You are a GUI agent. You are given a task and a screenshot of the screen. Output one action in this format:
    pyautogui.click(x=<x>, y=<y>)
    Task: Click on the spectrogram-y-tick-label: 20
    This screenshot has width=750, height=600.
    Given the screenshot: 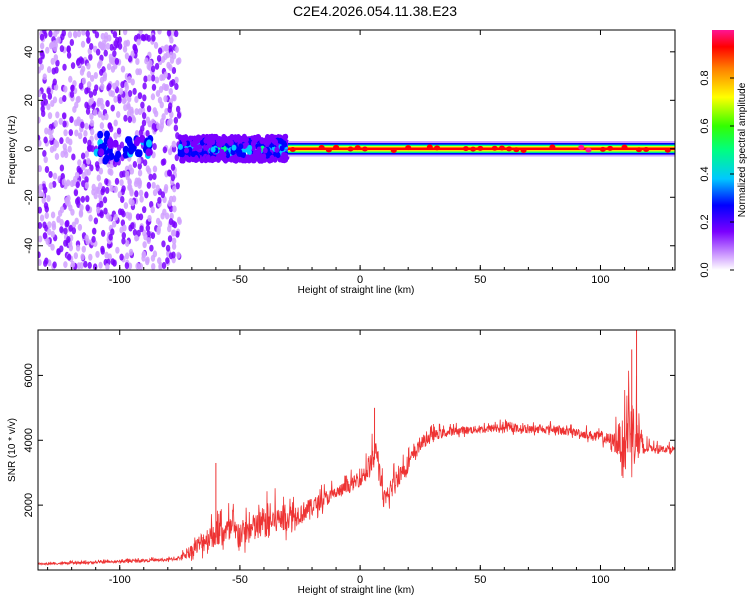 What is the action you would take?
    pyautogui.click(x=29, y=100)
    